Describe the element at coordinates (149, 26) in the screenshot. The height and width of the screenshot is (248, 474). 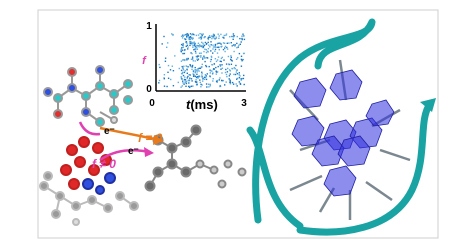
I see `y-tick-label: 1` at that location.